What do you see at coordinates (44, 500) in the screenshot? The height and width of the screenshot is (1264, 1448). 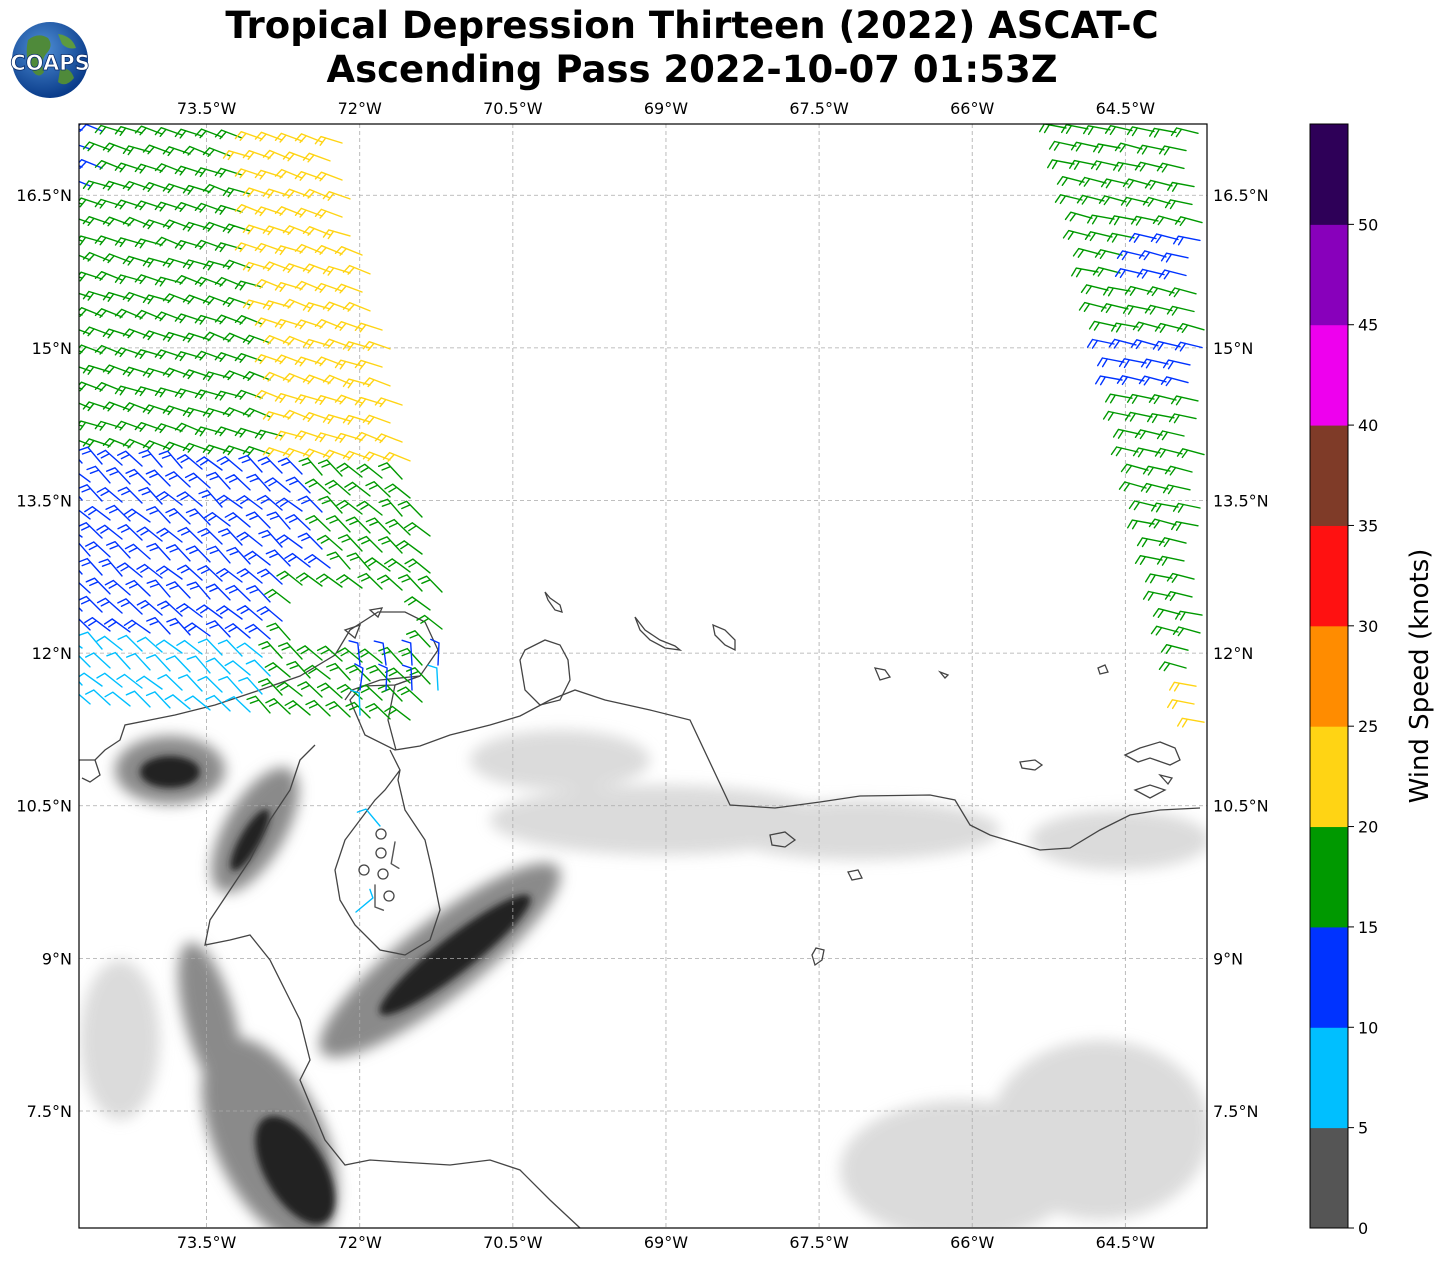 I see `lat-tick-left-2: 13.5°N` at bounding box center [44, 500].